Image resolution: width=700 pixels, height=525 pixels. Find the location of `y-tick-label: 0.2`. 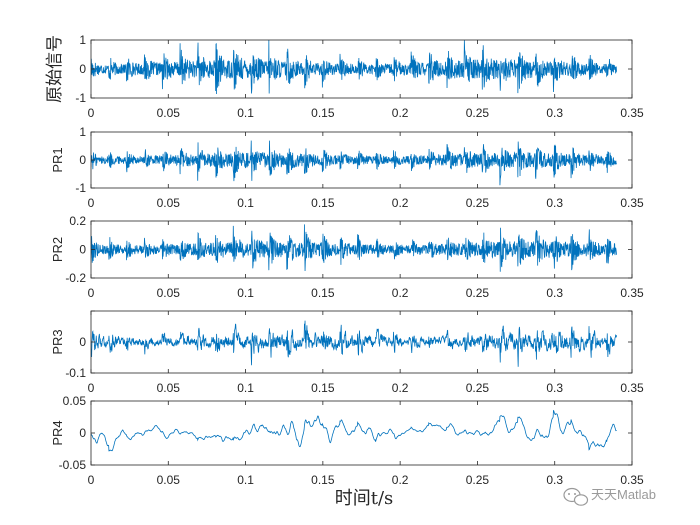

y-tick-label: 0.2 is located at coordinates (77, 221).